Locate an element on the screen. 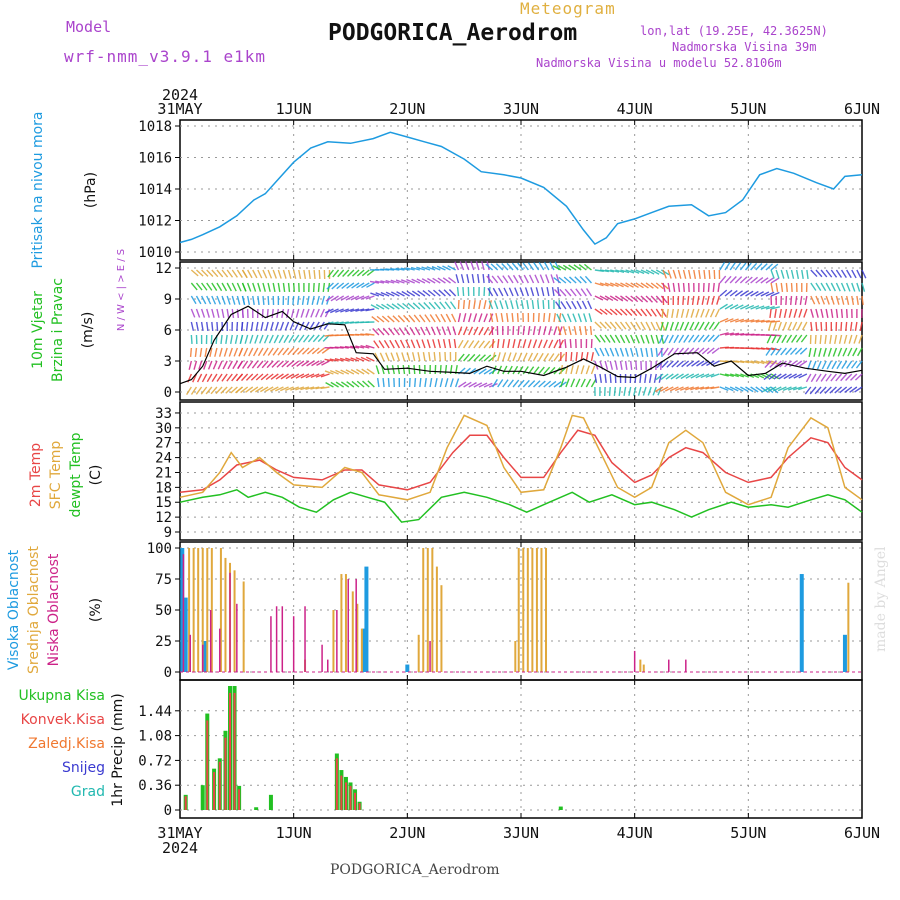 The height and width of the screenshot is (900, 900). temperature-ytick-label: 24 is located at coordinates (163, 459).